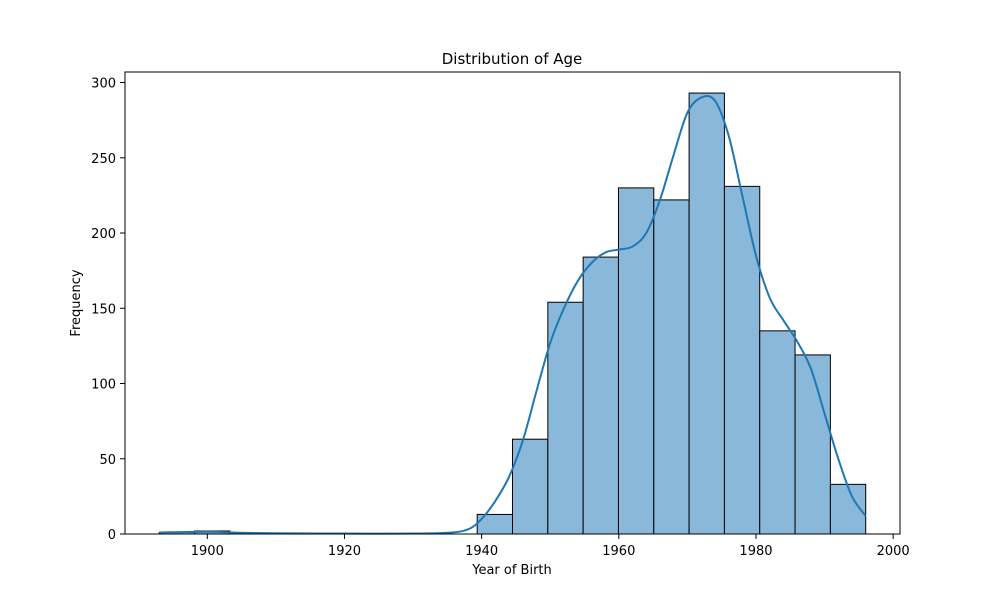 This screenshot has width=1000, height=600. Describe the element at coordinates (103, 309) in the screenshot. I see `y-tick-label: 150` at that location.